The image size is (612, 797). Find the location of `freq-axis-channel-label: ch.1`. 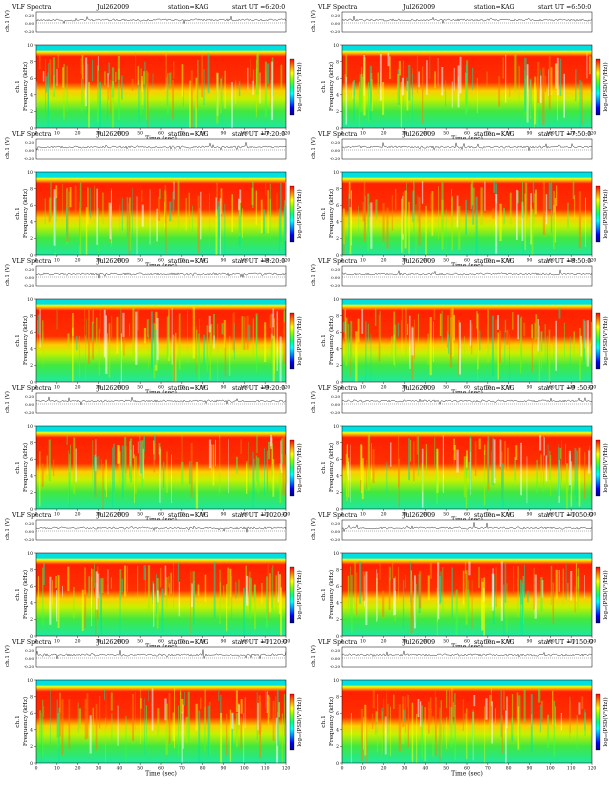

freq-axis-channel-label: ch.1 is located at coordinates (324, 467).